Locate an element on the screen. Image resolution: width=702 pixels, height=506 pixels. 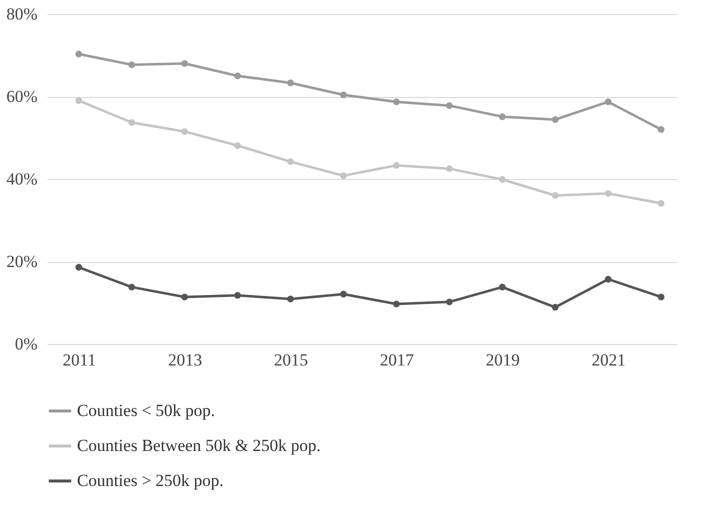
y-tick-label: 80% is located at coordinates (22, 14).